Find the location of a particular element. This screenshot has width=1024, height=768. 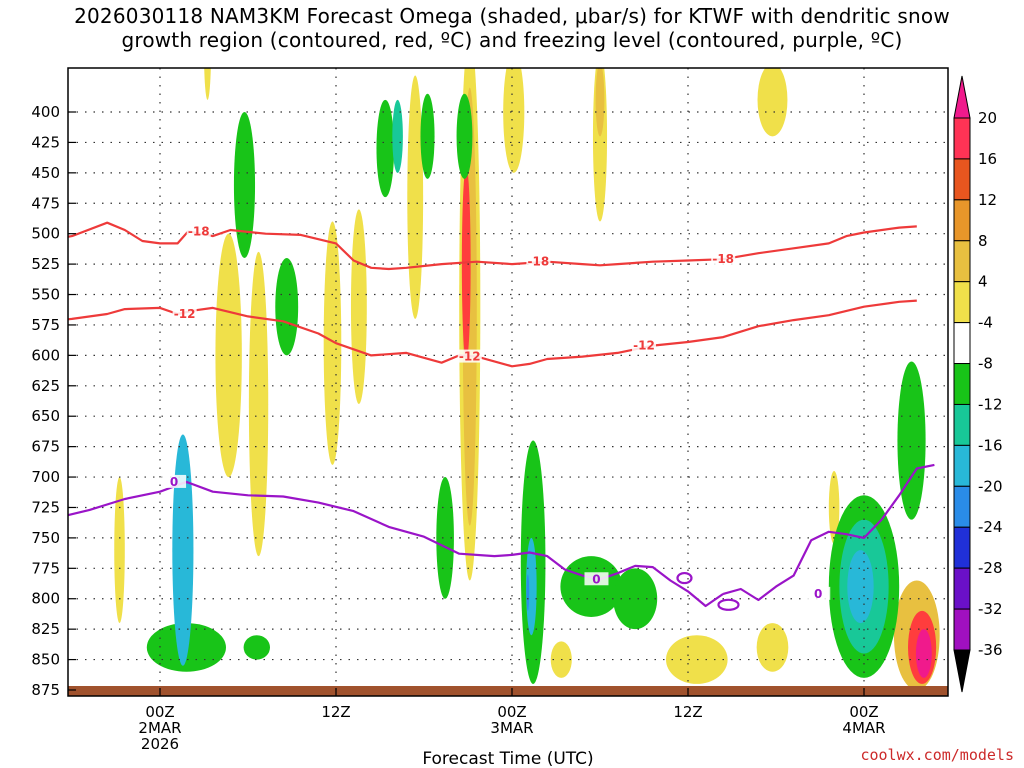

x-tick-label-40-0: 00Z is located at coordinates (863, 712).